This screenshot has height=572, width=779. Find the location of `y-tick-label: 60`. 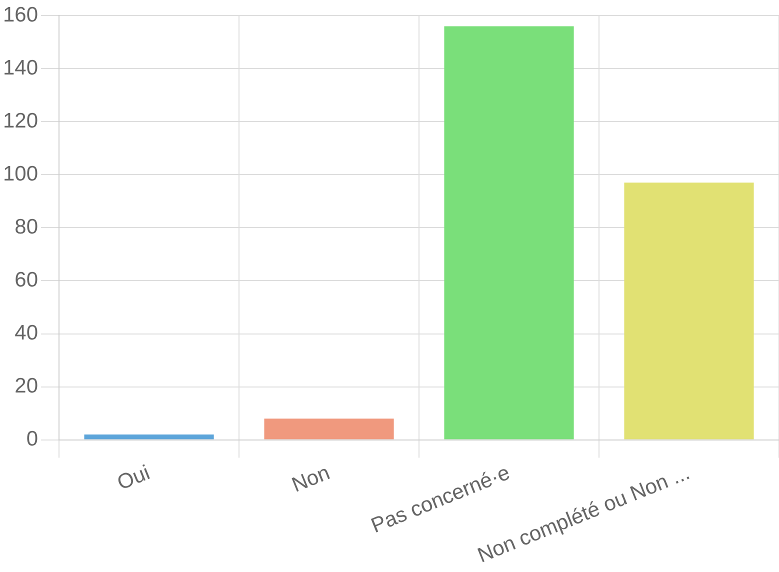

y-tick-label: 60 is located at coordinates (26, 280).